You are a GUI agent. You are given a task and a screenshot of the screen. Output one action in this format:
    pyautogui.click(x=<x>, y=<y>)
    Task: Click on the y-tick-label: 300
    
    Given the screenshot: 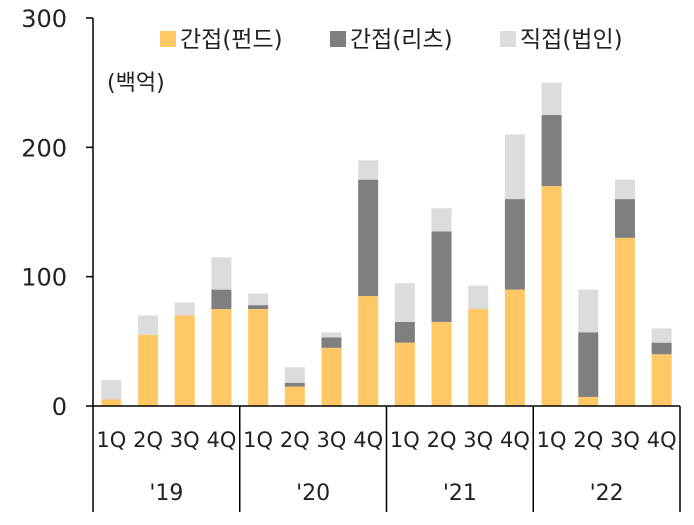 What is the action you would take?
    pyautogui.click(x=44, y=19)
    